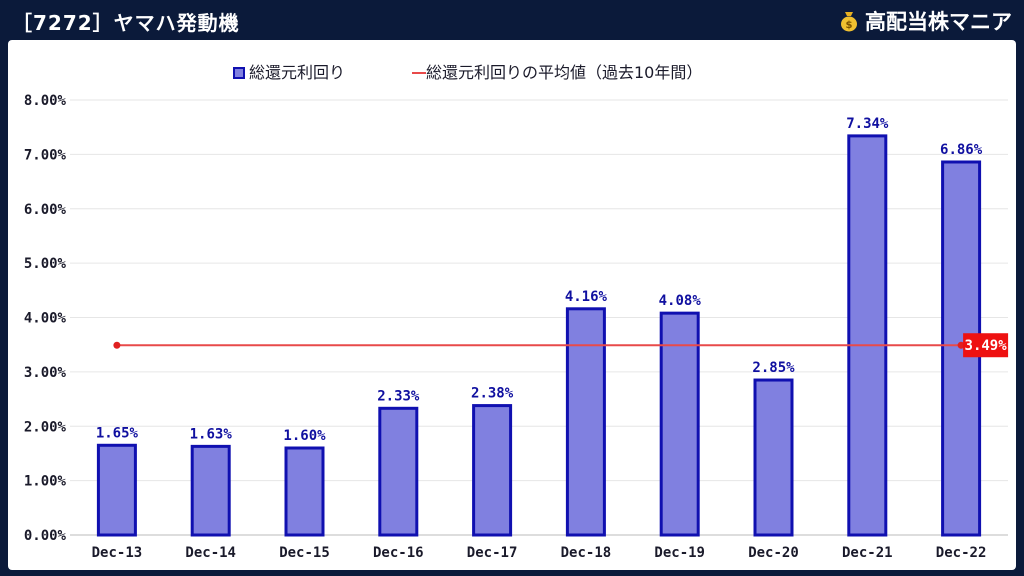 This screenshot has height=576, width=1024. What do you see at coordinates (961, 553) in the screenshot?
I see `x-tick-label: Dec-22` at bounding box center [961, 553].